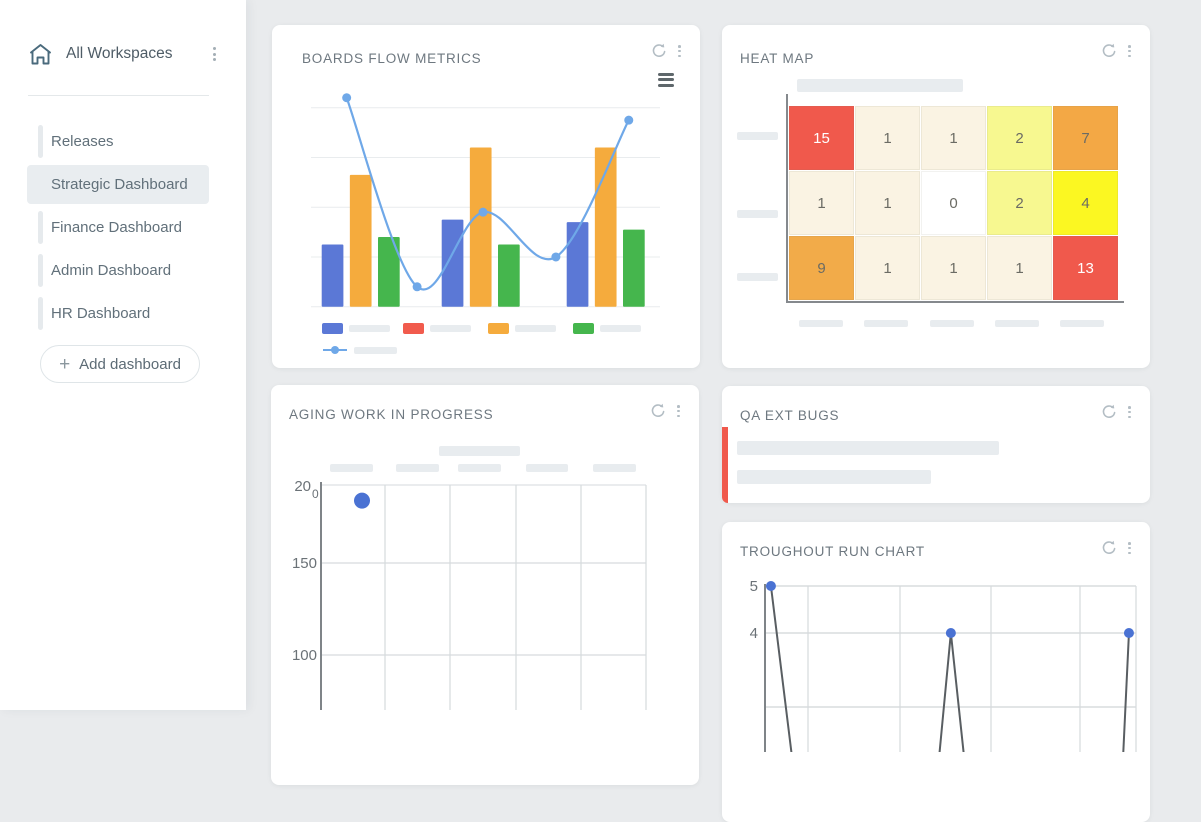 This screenshot has width=1201, height=822. Describe the element at coordinates (118, 141) in the screenshot. I see `sidebar-item-releases: Releases` at that location.